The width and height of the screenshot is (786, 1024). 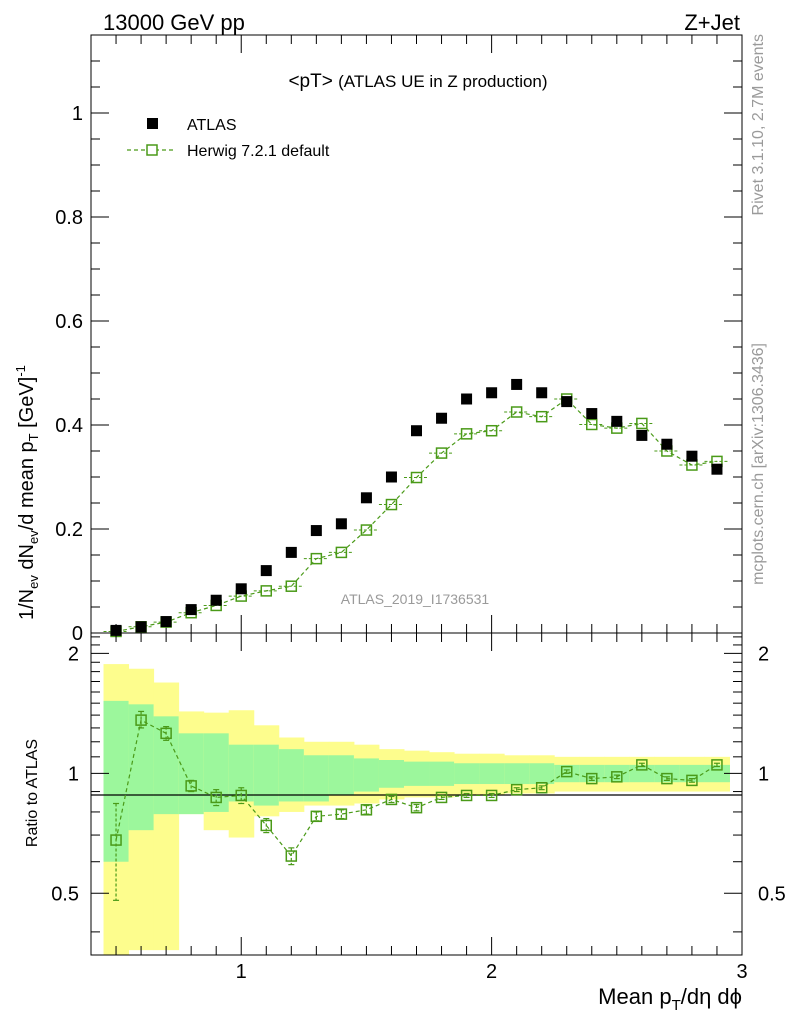 I want to click on legend-herwig-label: Herwig 7.2.1 default, so click(x=258, y=151).